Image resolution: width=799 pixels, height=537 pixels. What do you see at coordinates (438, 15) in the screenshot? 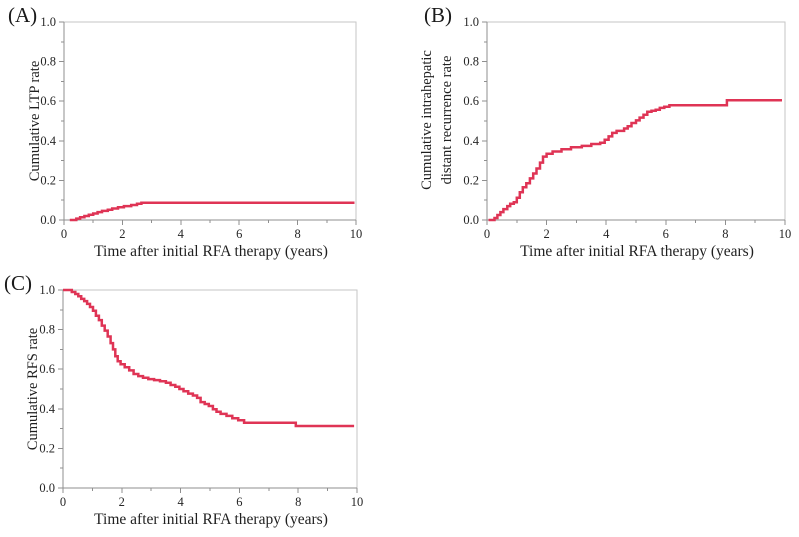
I see `panel-b-label: (B)` at bounding box center [438, 15].